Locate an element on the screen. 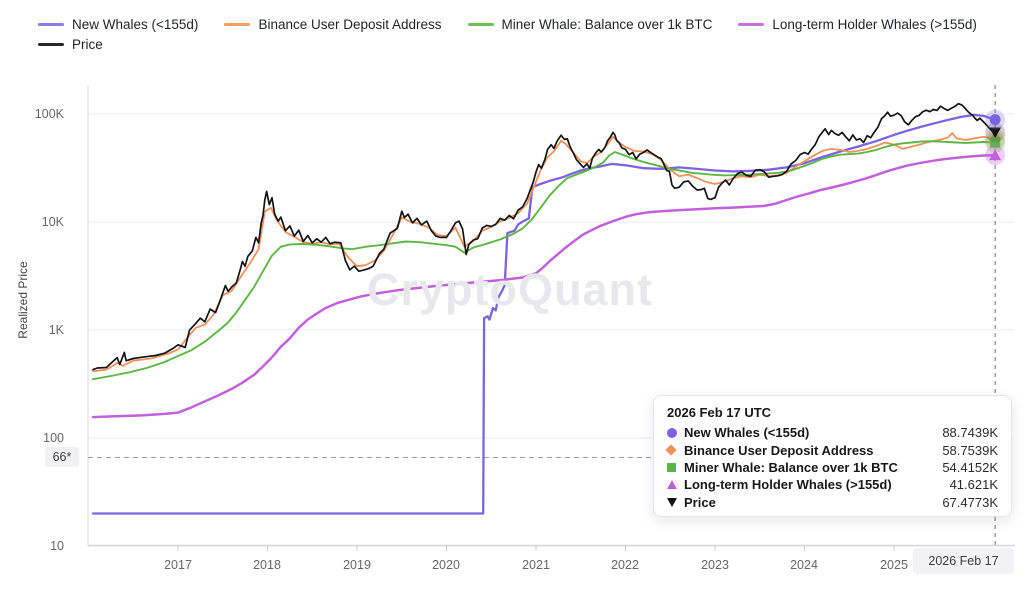  x-tick-2021: 2021 is located at coordinates (536, 565).